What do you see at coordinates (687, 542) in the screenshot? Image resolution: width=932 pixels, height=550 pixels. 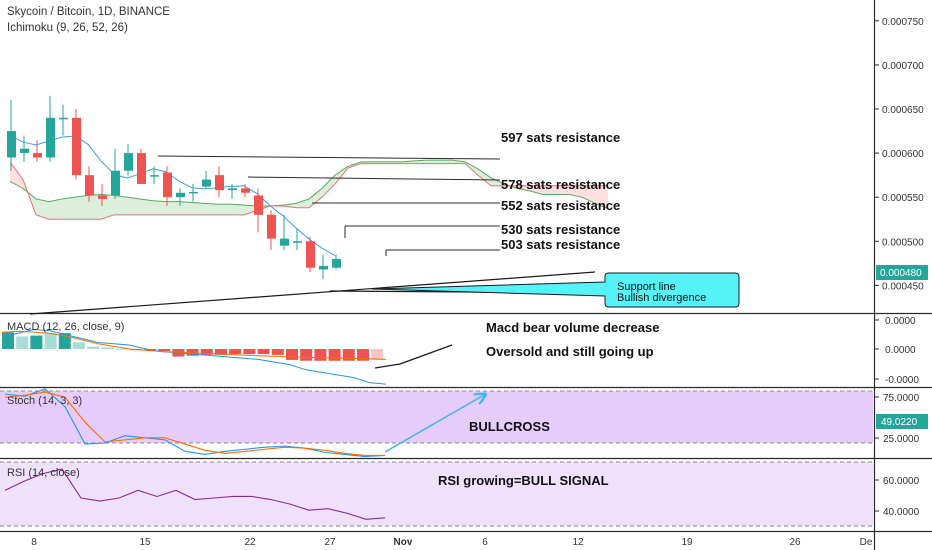 I see `time-tick-label: 19` at bounding box center [687, 542].